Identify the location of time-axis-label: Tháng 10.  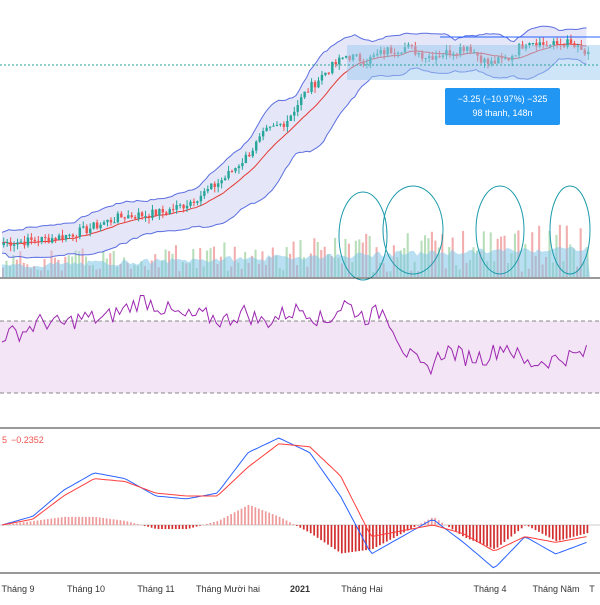
(86, 589).